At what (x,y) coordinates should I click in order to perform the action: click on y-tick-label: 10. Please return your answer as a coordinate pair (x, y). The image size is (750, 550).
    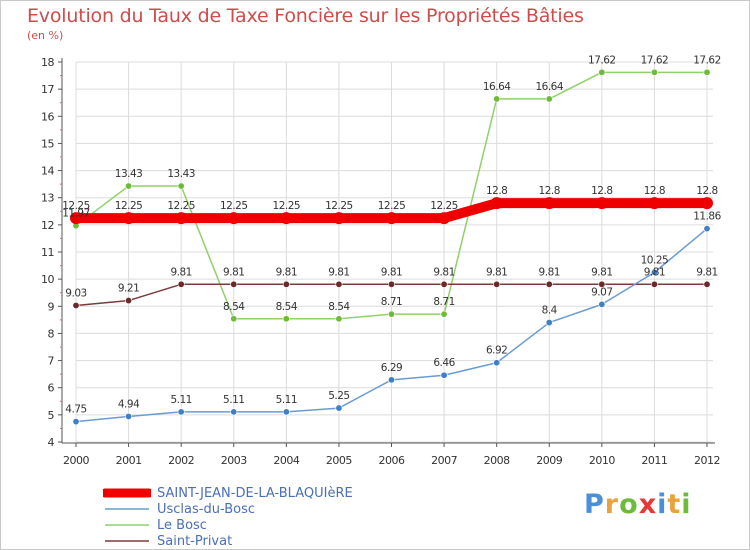
    Looking at the image, I should click on (47, 279).